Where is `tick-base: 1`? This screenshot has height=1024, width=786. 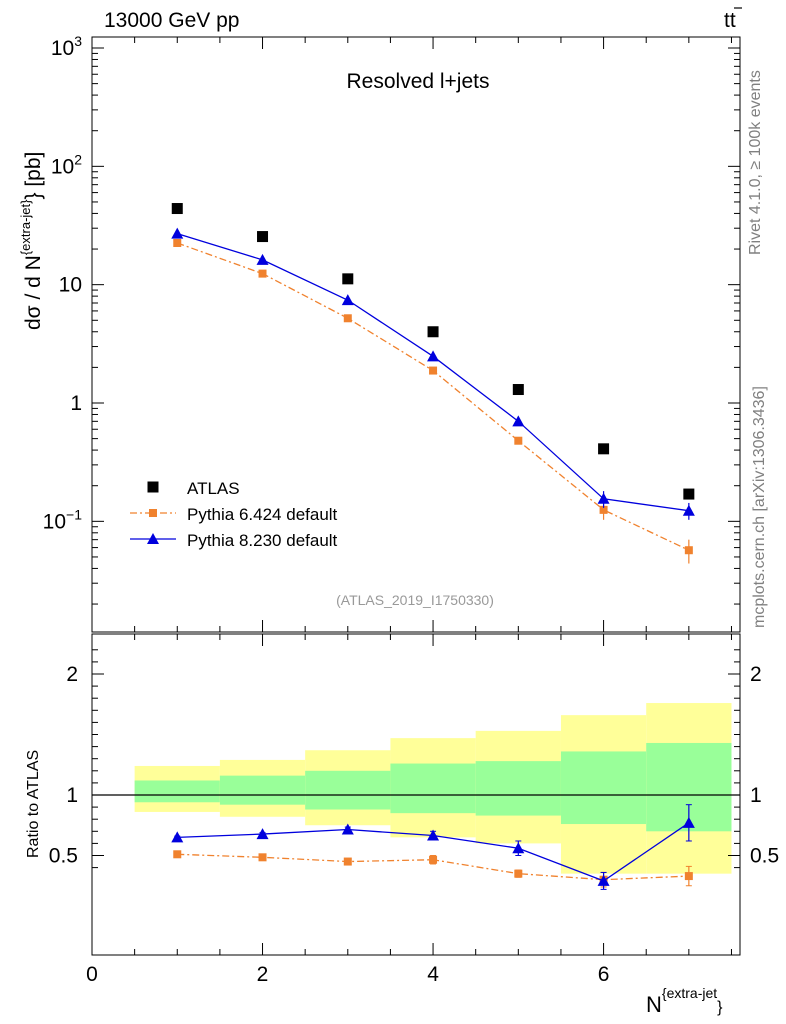
tick-base: 1 is located at coordinates (76, 403).